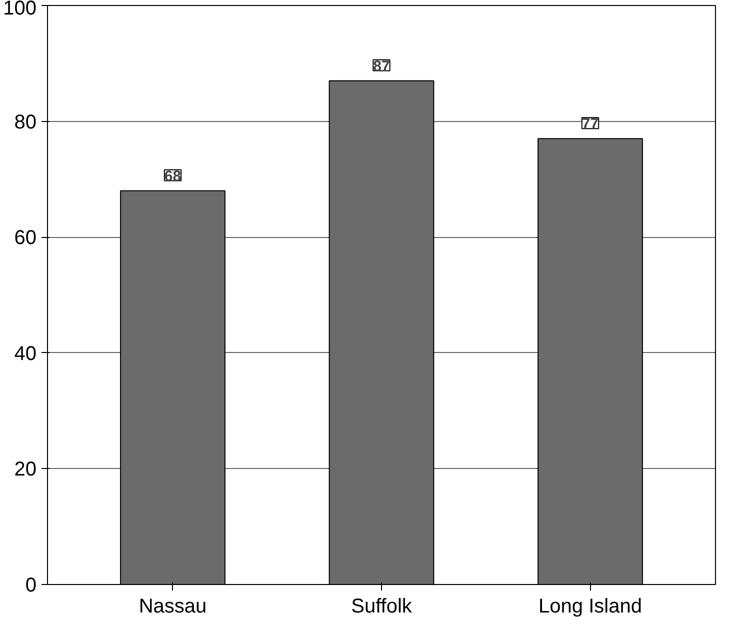 The width and height of the screenshot is (732, 636). I want to click on y-tick-label: 100, so click(20, 10).